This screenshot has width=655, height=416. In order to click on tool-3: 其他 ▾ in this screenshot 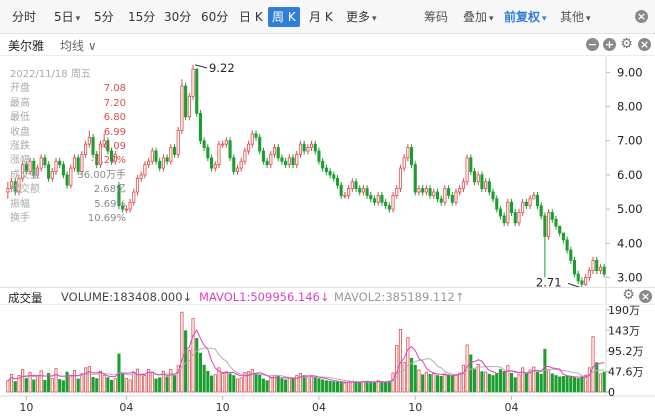, I will do `click(575, 17)`.